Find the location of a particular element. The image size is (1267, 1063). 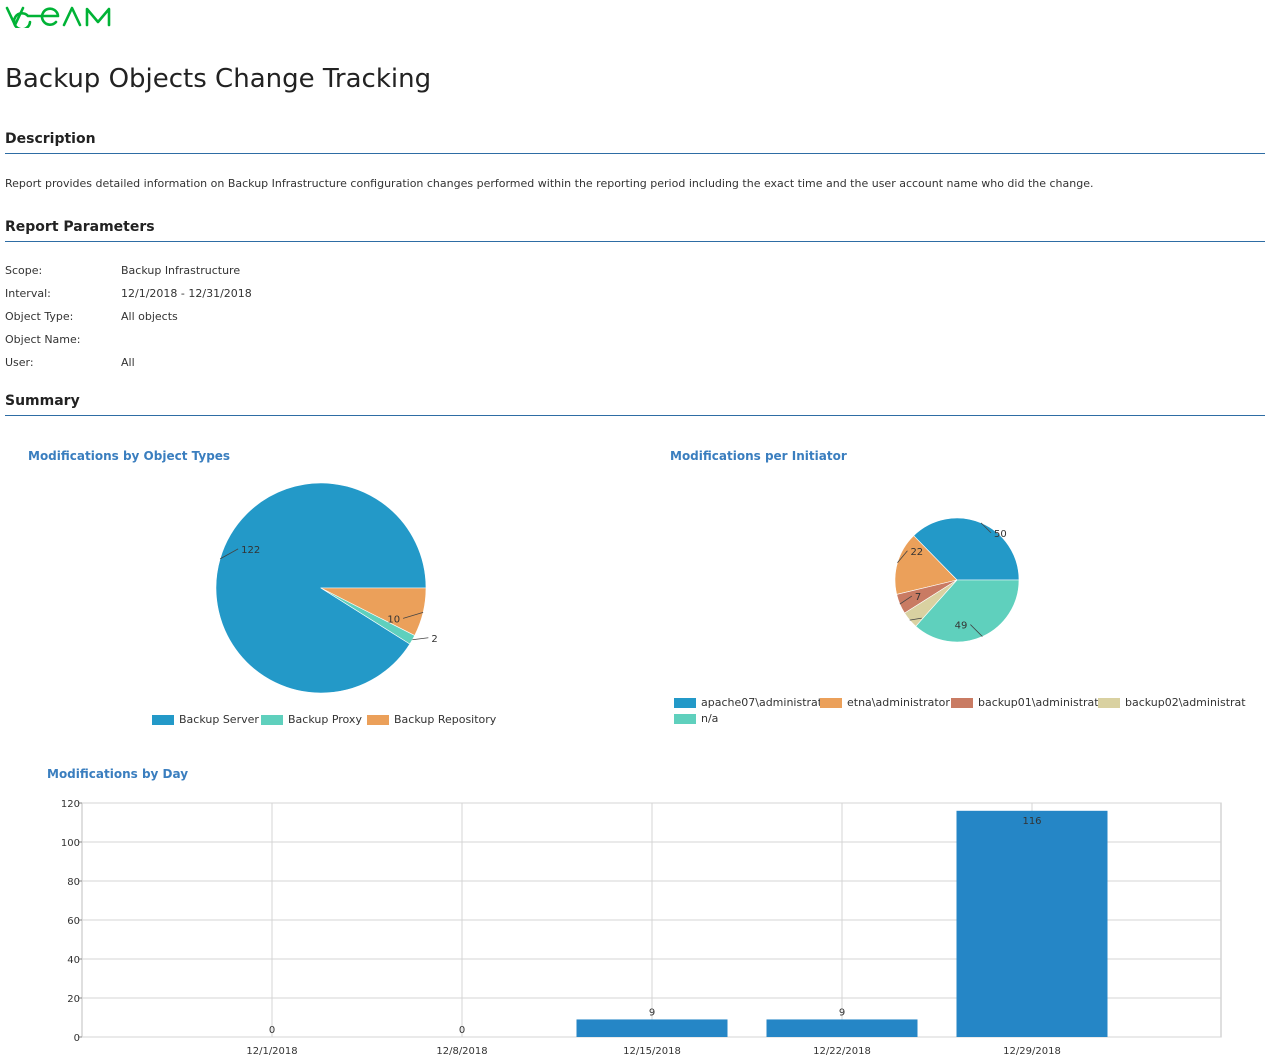

pie-slice is located at coordinates (926, 565).